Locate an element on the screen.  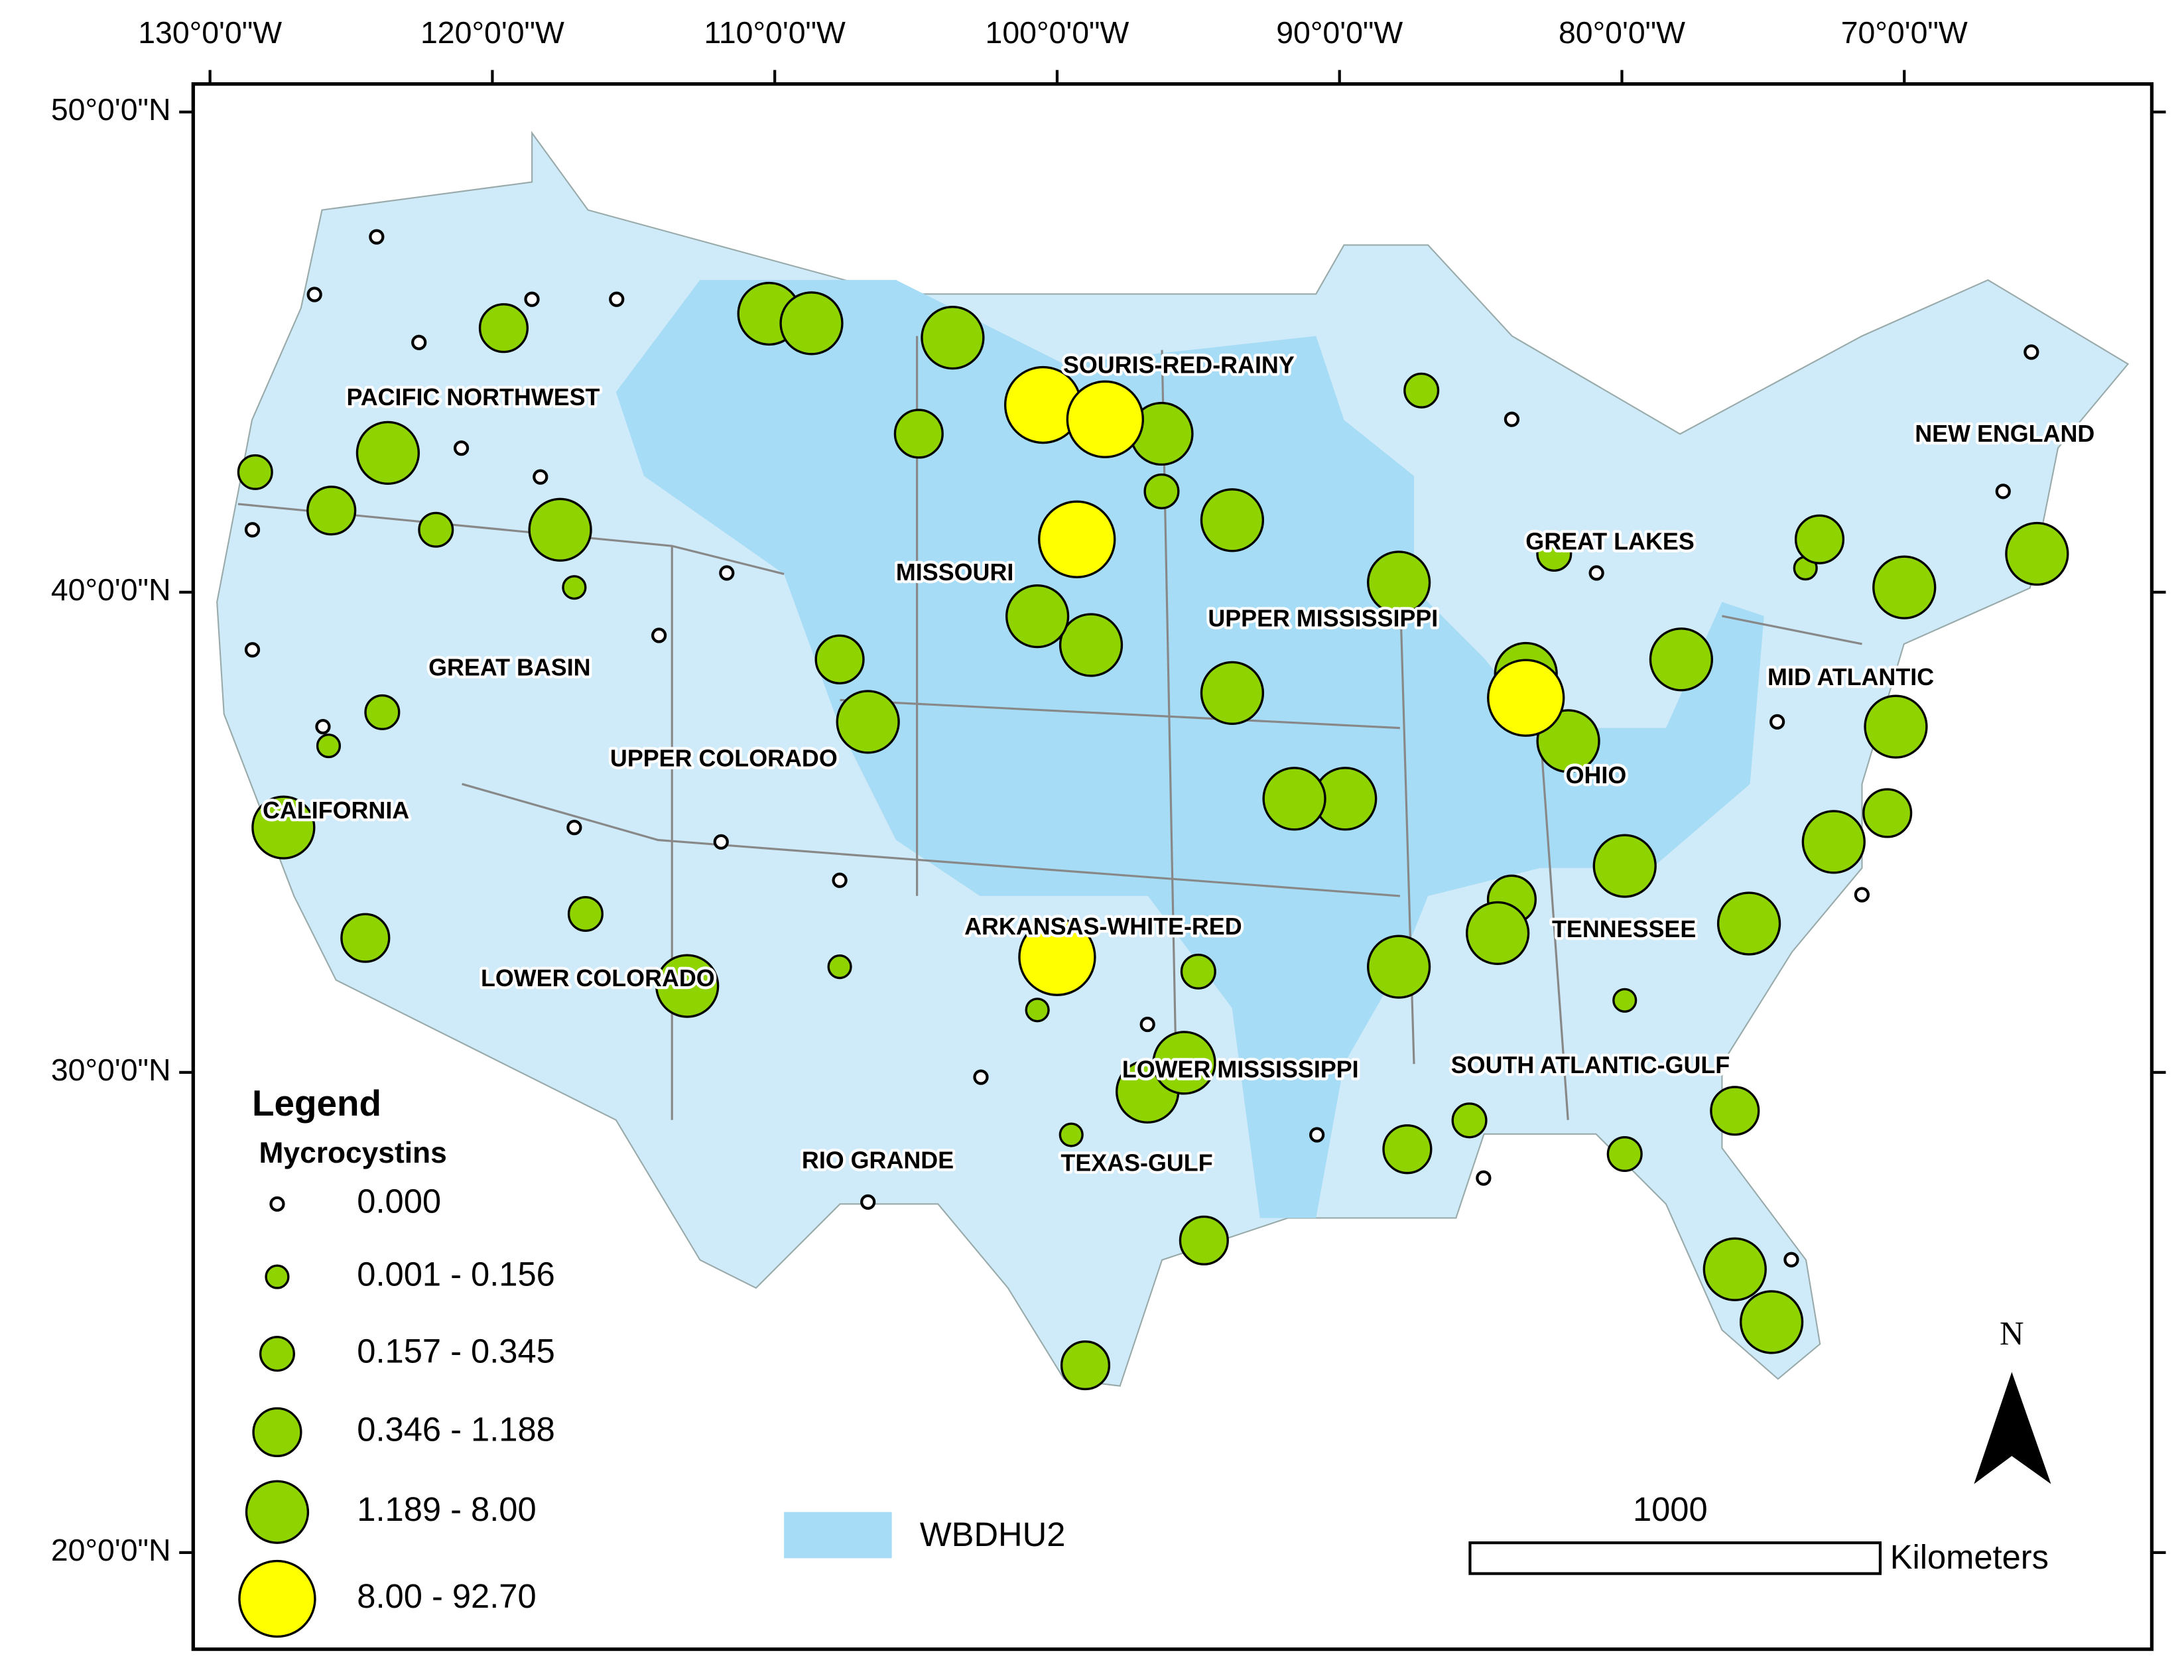
basin-swatch is located at coordinates (838, 1535).